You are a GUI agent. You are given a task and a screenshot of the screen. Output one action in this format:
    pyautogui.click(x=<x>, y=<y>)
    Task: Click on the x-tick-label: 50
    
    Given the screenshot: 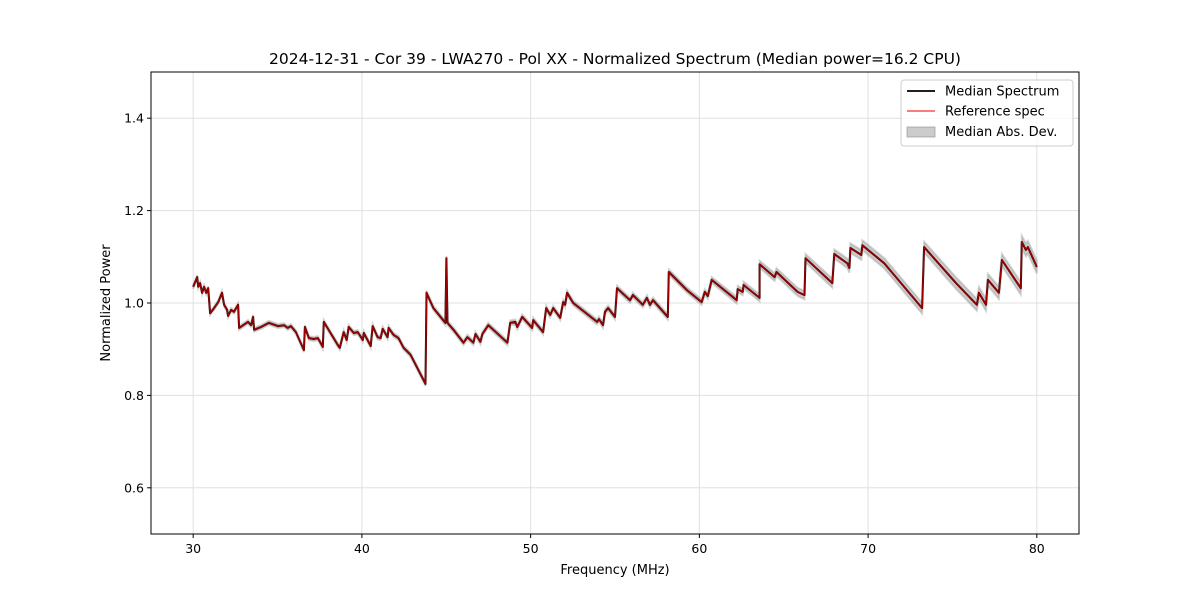 What is the action you would take?
    pyautogui.click(x=531, y=548)
    